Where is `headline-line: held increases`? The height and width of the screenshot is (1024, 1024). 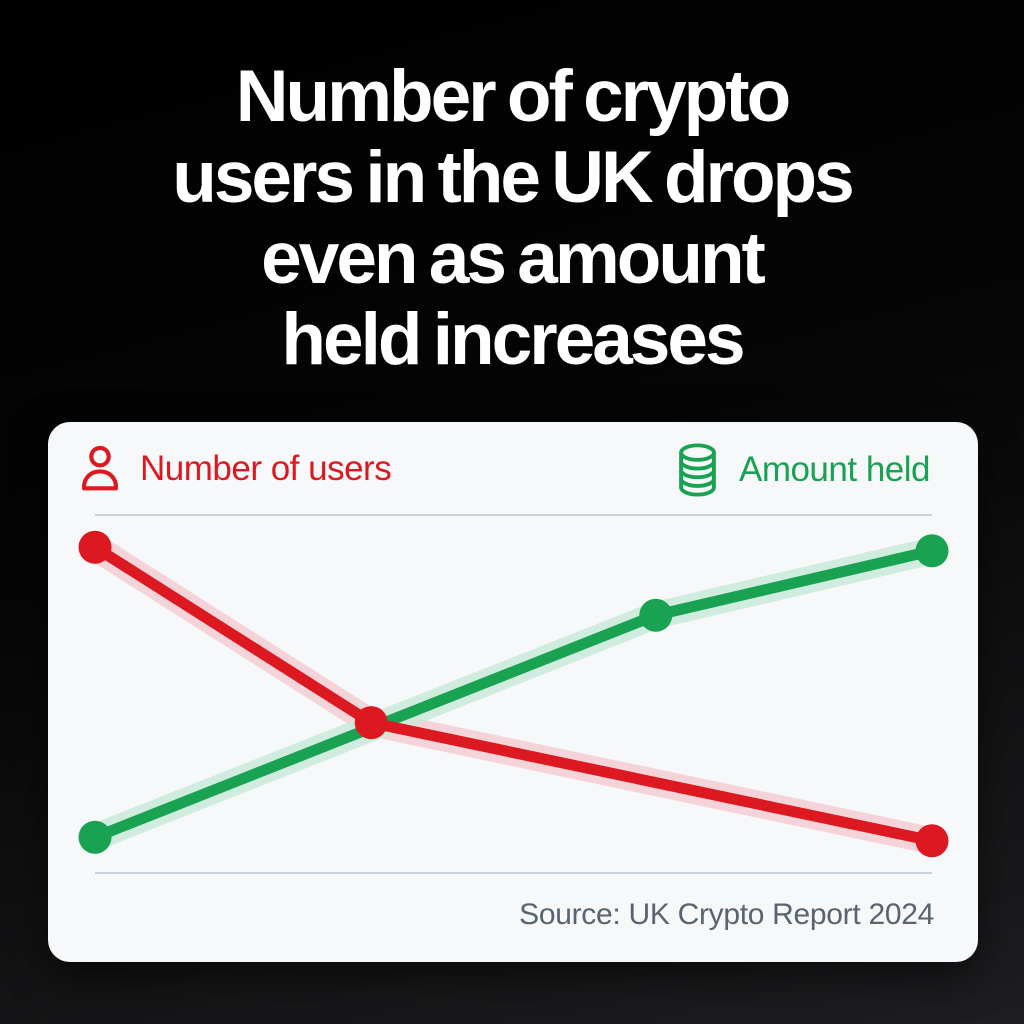 headline-line: held increases is located at coordinates (513, 339).